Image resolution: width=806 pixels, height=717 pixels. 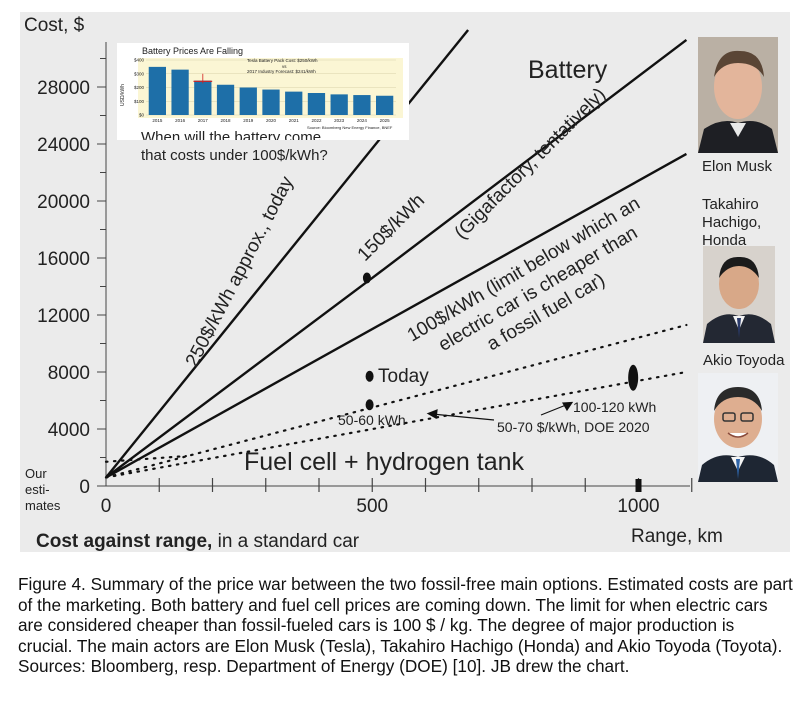 What do you see at coordinates (282, 60) in the screenshot?
I see `inset-legend-1: Tesla Battery Pack Cost: $250/kWh` at bounding box center [282, 60].